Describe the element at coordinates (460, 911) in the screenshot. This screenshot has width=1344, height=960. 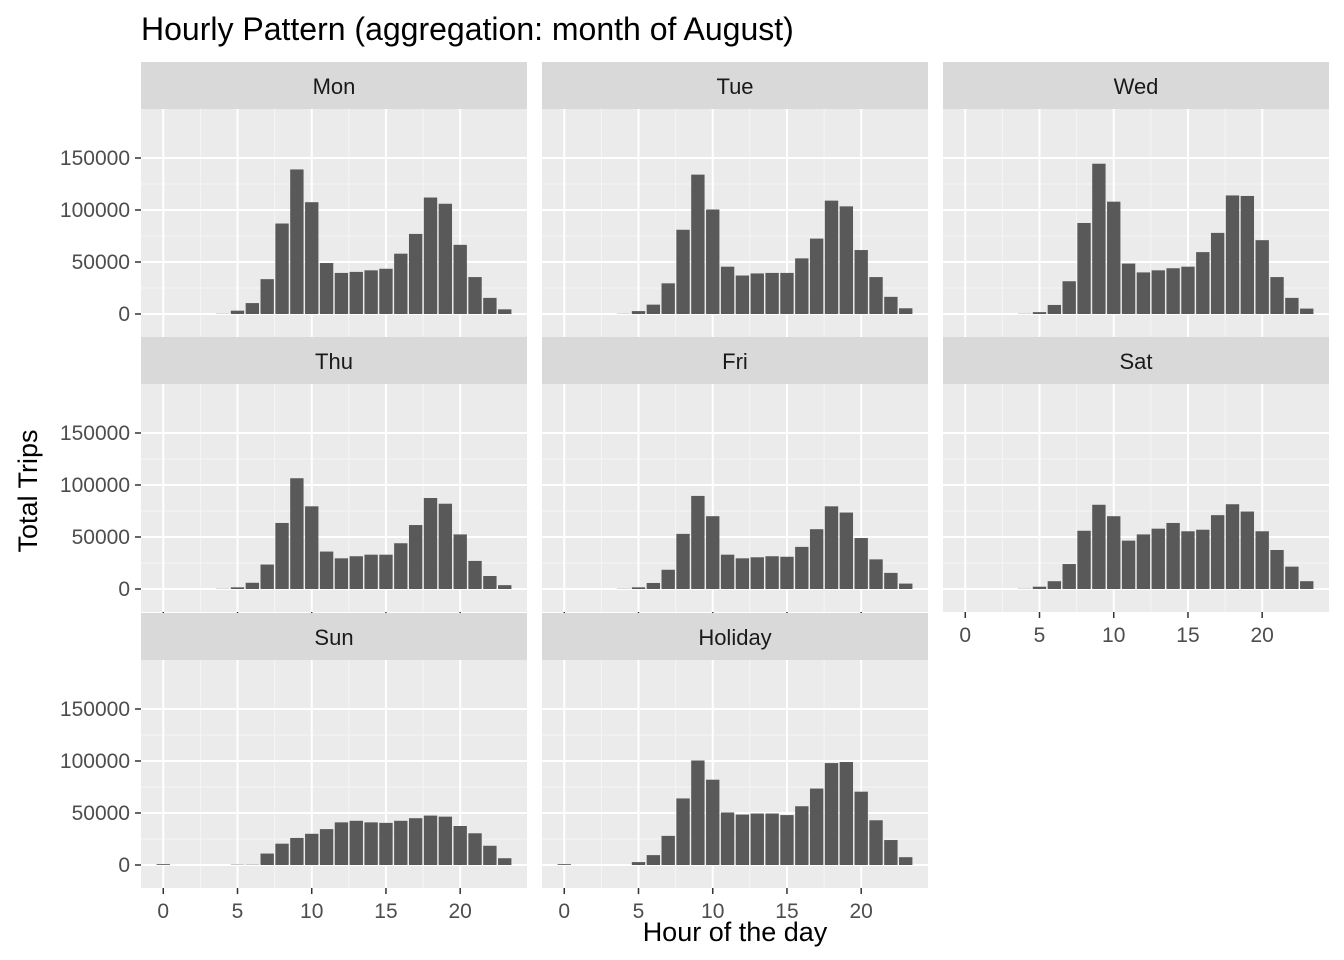
I see `x-tick-label: 20` at that location.